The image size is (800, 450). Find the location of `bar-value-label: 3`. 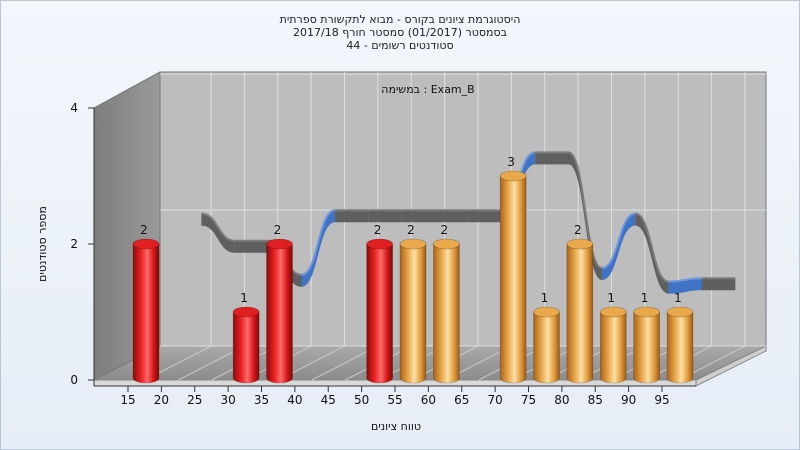

bar-value-label: 3 is located at coordinates (511, 162).